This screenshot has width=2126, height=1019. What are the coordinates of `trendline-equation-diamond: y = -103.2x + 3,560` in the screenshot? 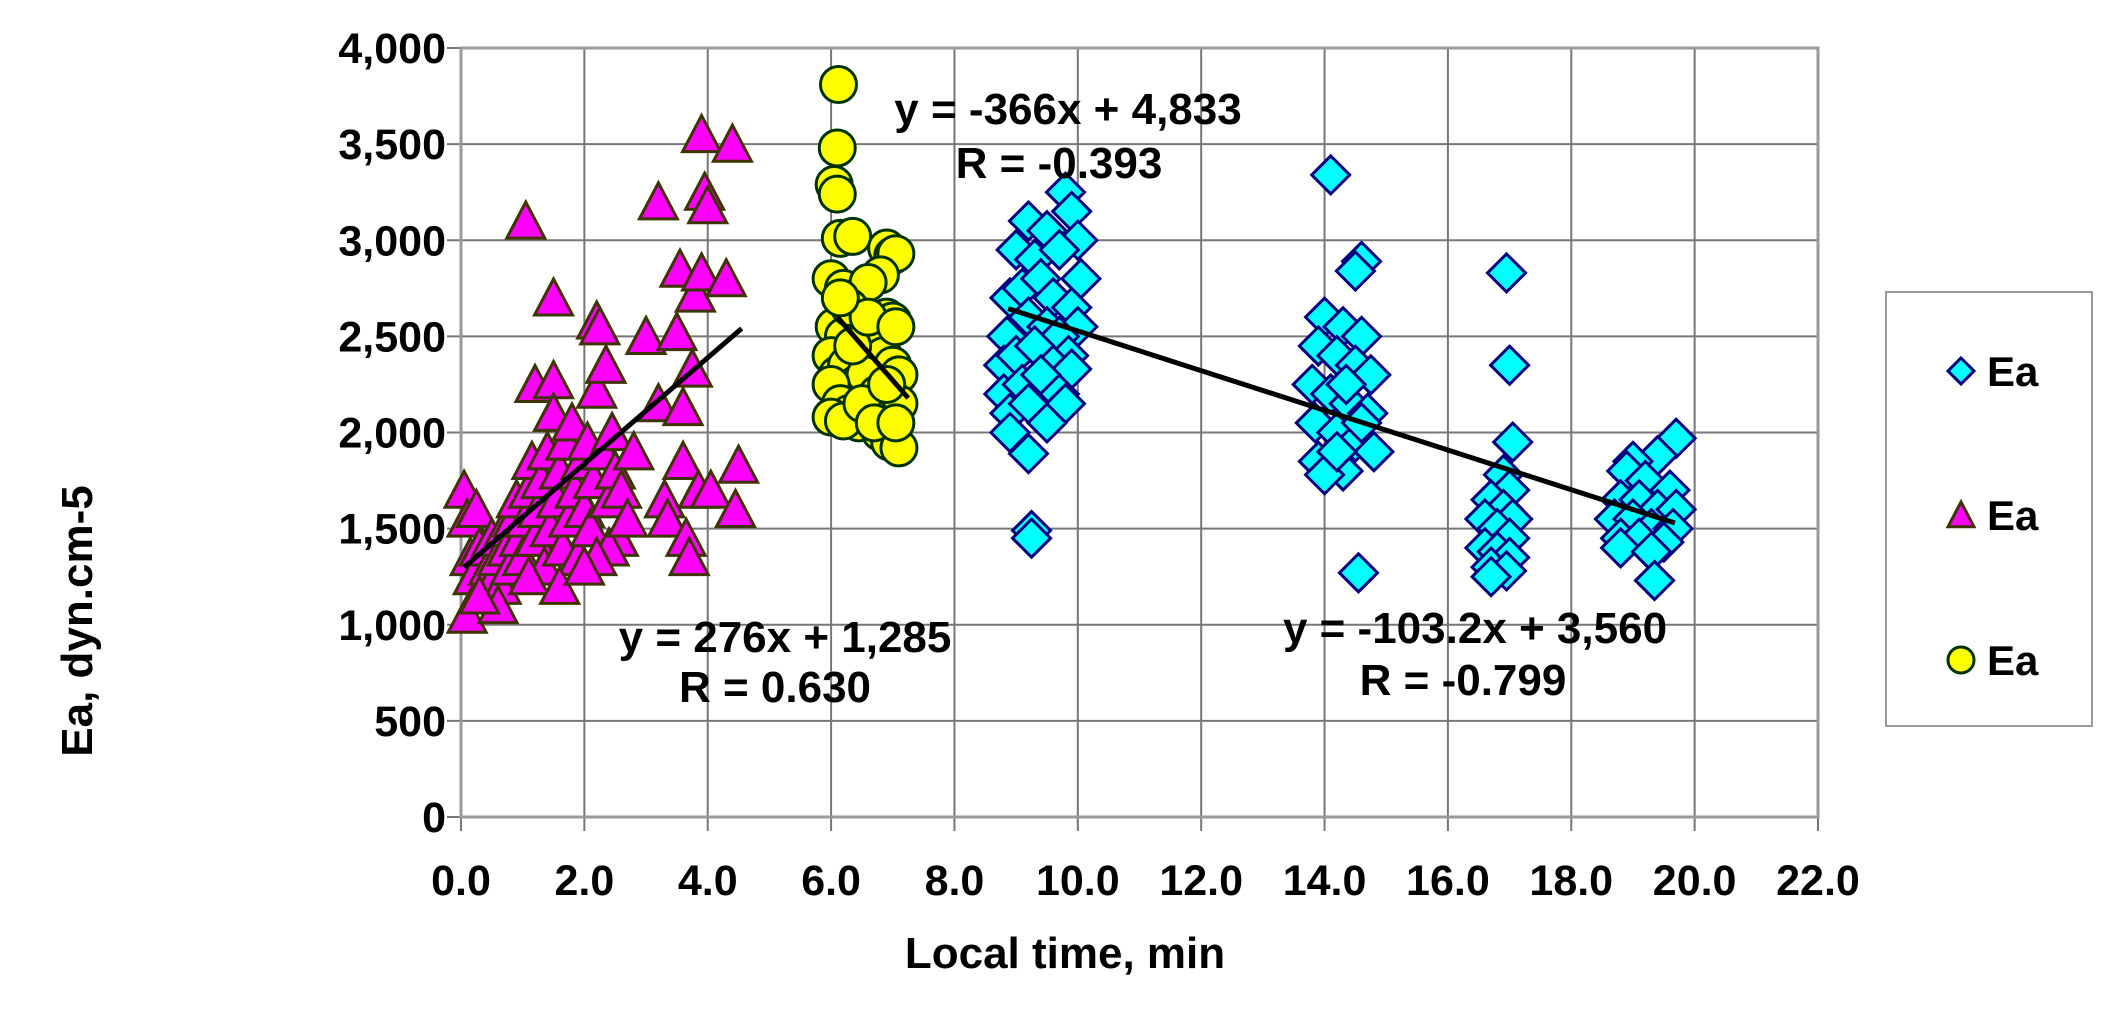 It's located at (1475, 628).